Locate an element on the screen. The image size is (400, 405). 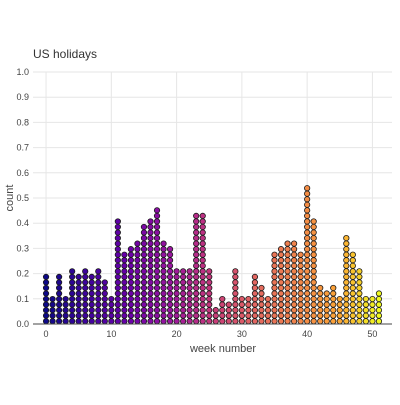
y-tick-label: 0.0 is located at coordinates (22, 324).